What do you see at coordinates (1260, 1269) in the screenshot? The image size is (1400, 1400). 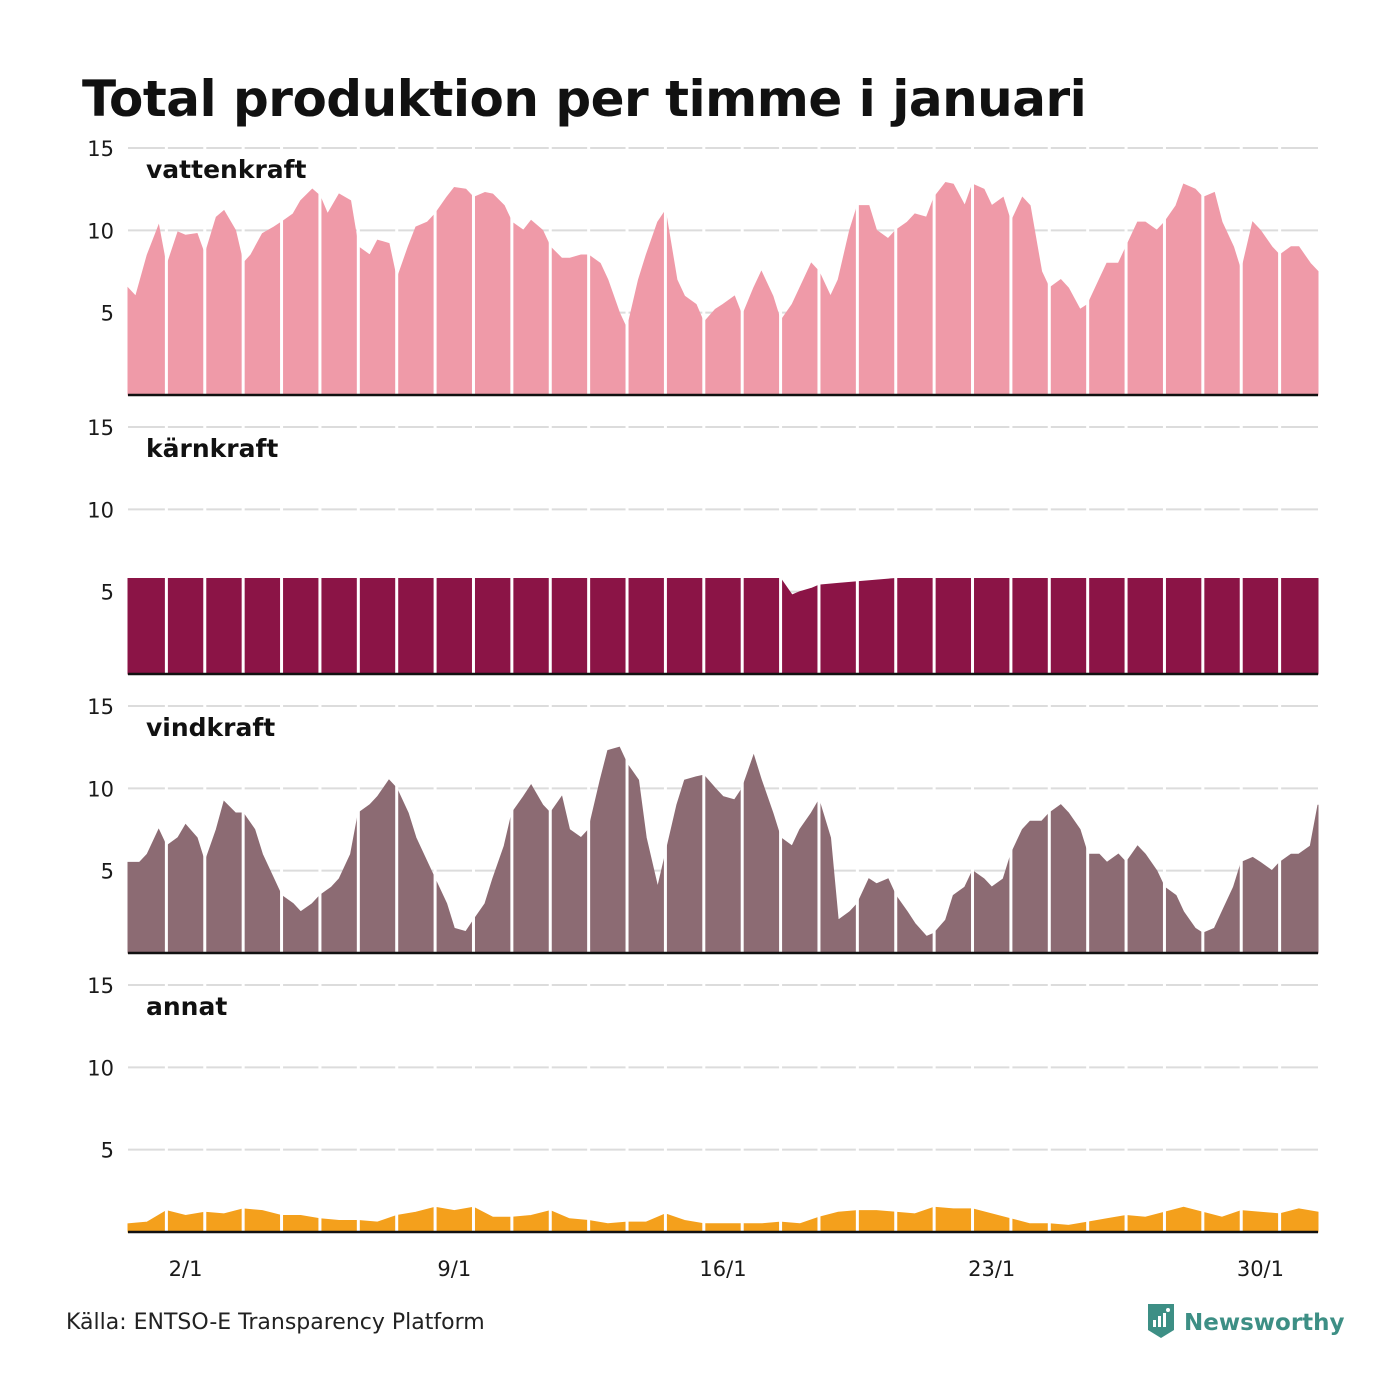 I see `x-tick-label: 30/1` at bounding box center [1260, 1269].